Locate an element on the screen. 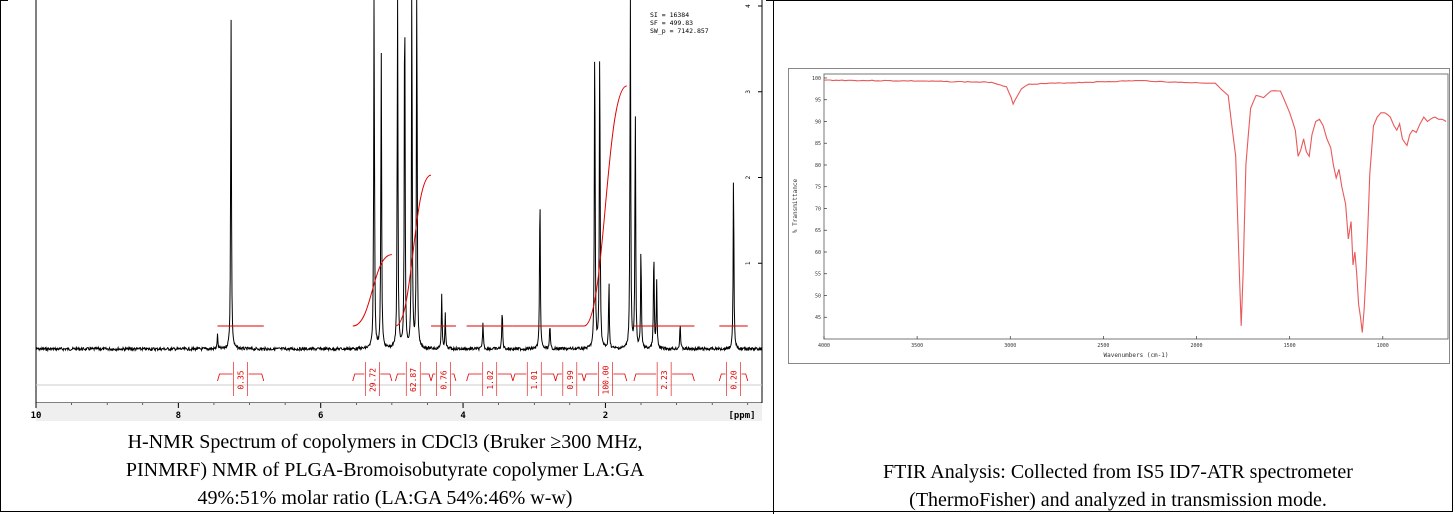 The image size is (1455, 514). nmr-y-tick-label: 1 is located at coordinates (748, 263).